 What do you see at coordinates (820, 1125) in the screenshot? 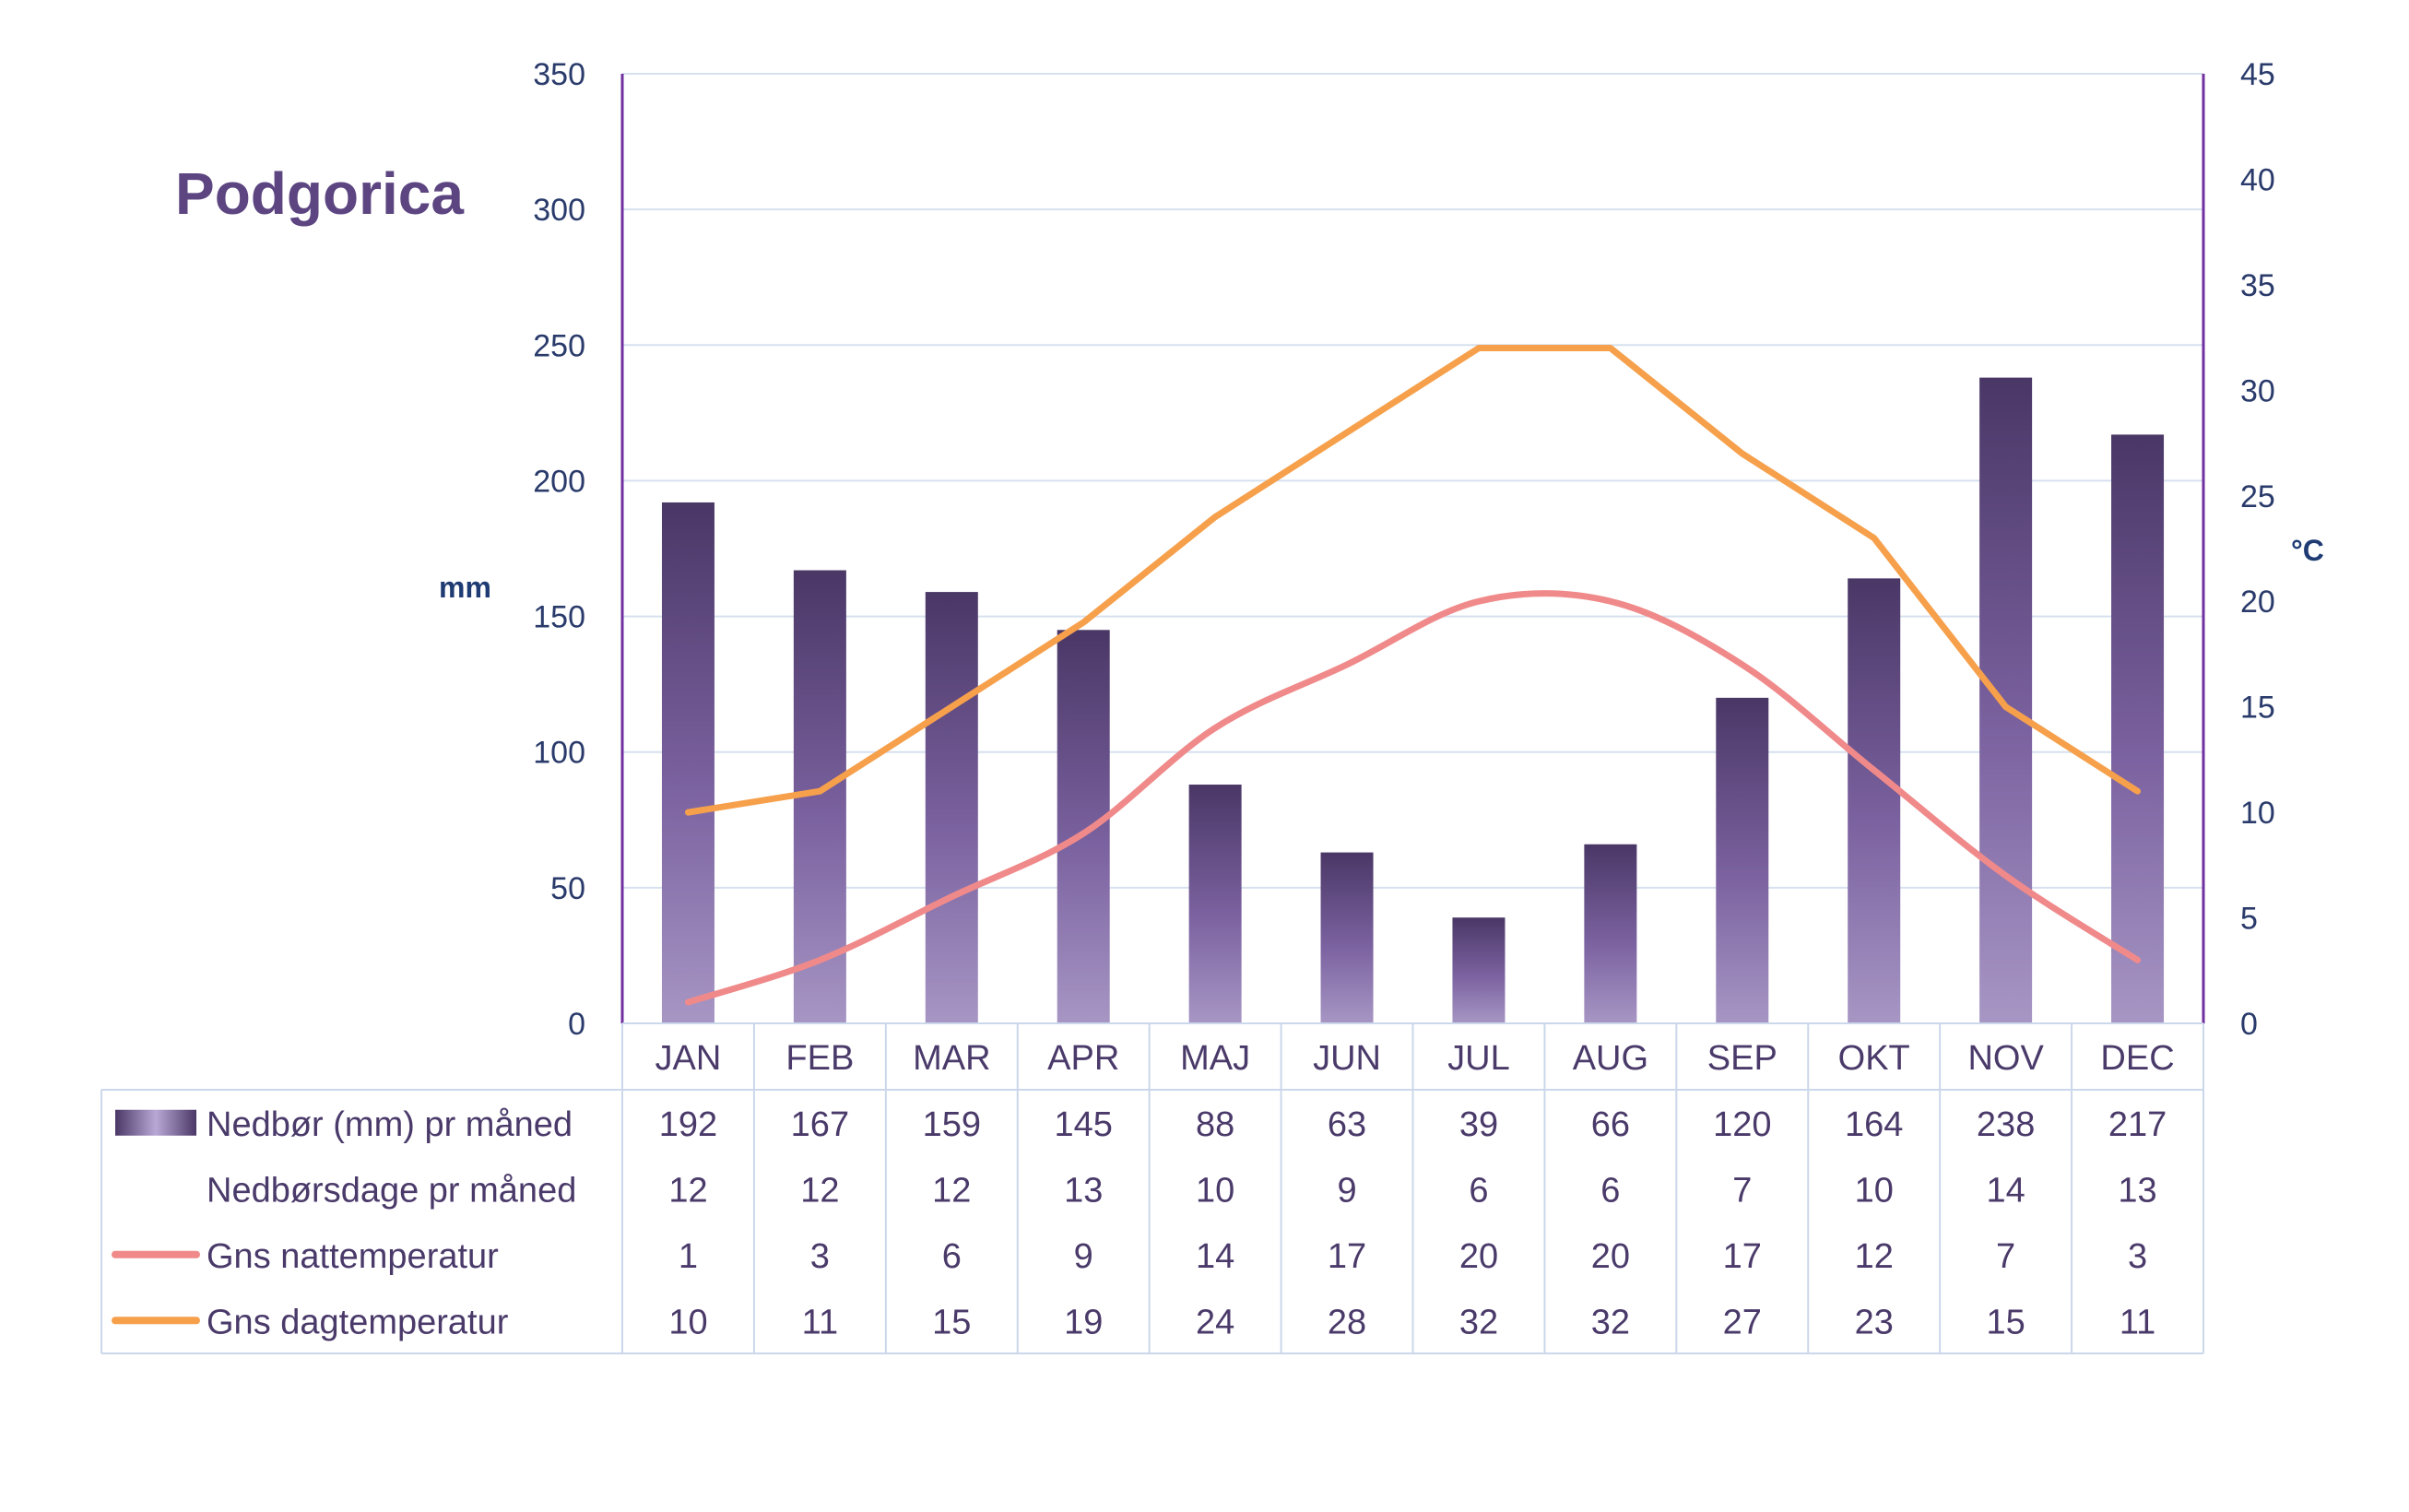
I see `table-cell: 167` at bounding box center [820, 1125].